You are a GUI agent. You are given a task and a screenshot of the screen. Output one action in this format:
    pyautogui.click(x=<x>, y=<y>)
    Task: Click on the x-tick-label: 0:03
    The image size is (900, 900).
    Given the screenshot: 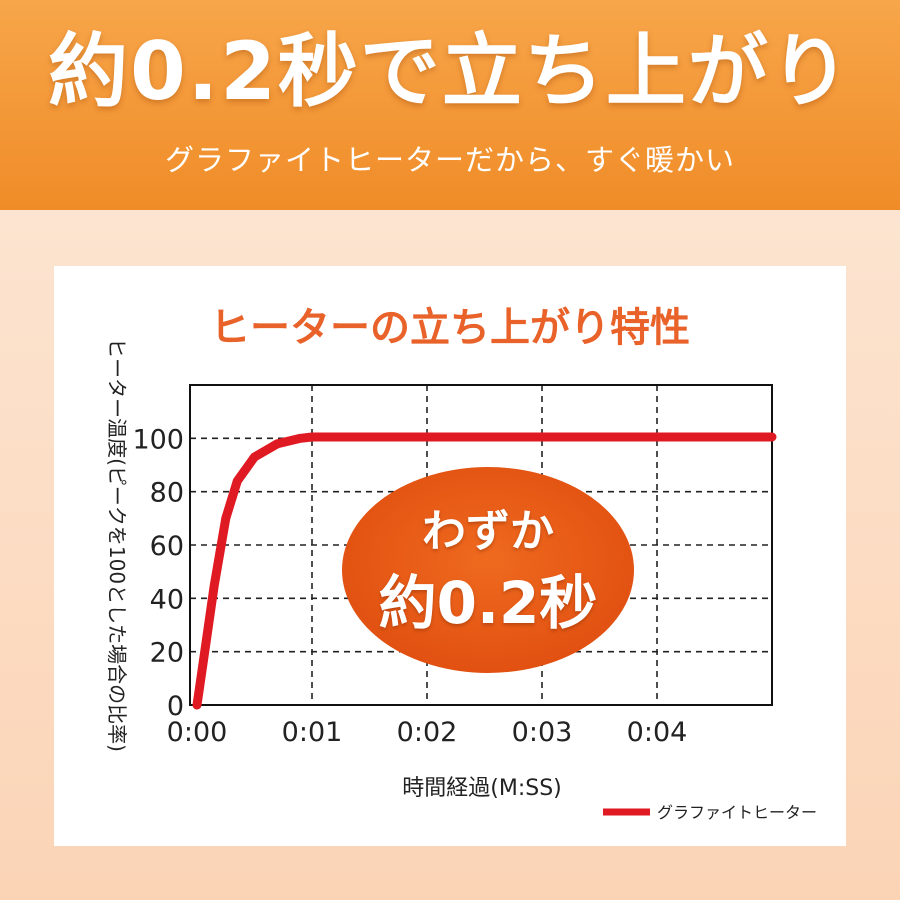 What is the action you would take?
    pyautogui.click(x=542, y=732)
    